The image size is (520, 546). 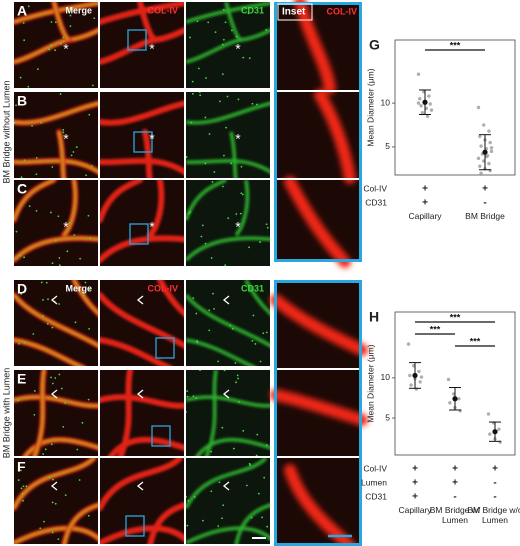 What do you see at coordinates (228, 223) in the screenshot?
I see `micrograph-bg` at bounding box center [228, 223].